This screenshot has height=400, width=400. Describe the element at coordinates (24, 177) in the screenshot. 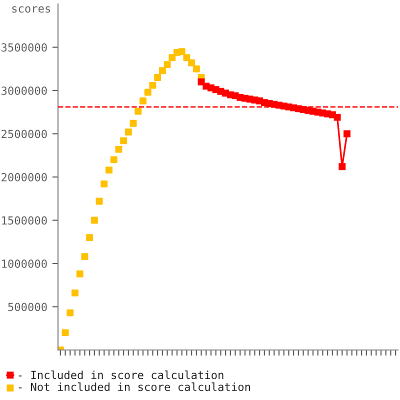

I see `y-tick-label: 2000000` at that location.